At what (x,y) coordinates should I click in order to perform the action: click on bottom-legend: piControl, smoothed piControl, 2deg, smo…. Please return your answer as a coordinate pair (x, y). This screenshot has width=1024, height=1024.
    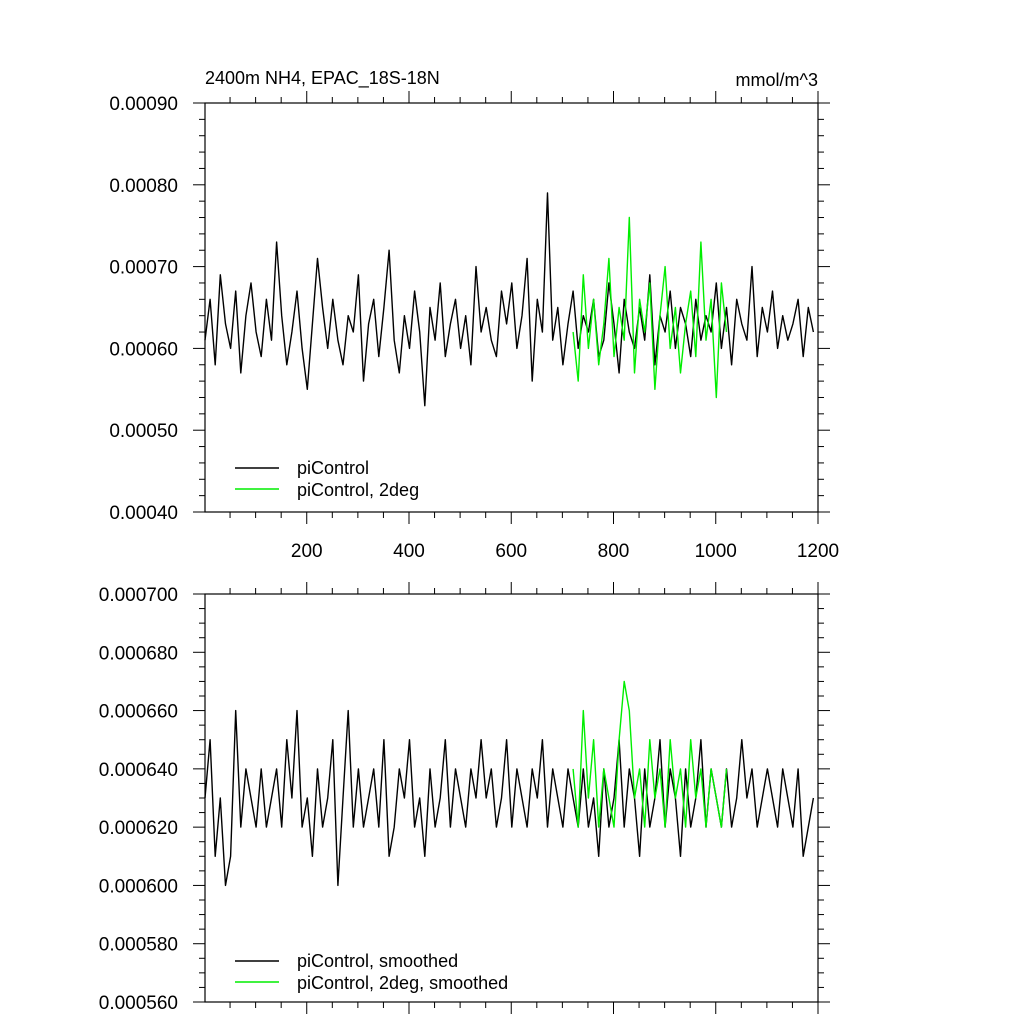
    Looking at the image, I should click on (371, 972).